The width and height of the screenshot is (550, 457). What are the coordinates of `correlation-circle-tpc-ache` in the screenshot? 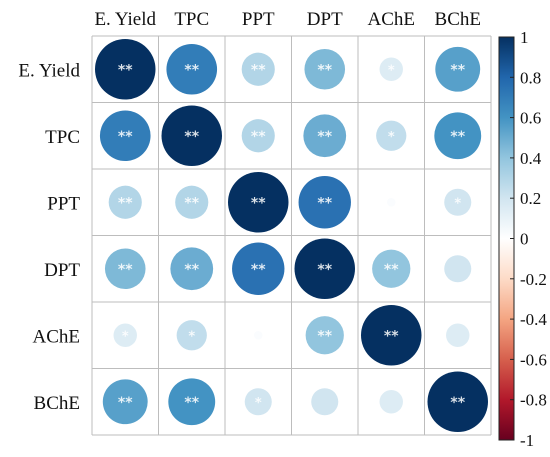 It's located at (391, 135).